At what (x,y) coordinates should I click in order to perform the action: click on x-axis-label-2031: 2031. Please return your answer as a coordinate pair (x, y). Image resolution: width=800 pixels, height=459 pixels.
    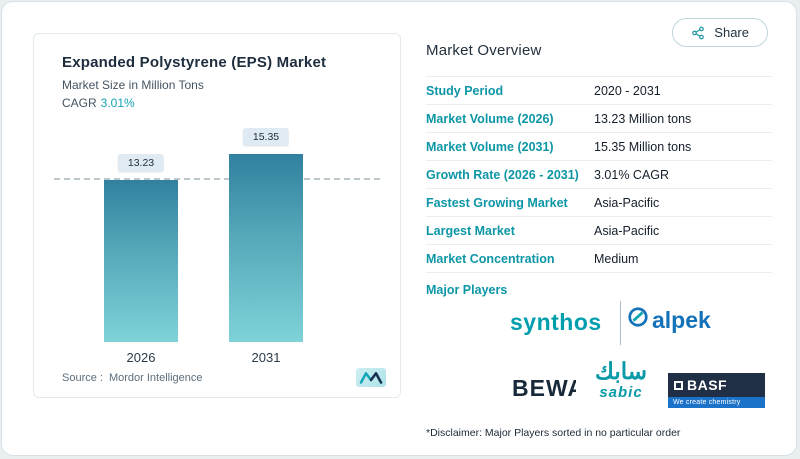
    Looking at the image, I should click on (266, 357).